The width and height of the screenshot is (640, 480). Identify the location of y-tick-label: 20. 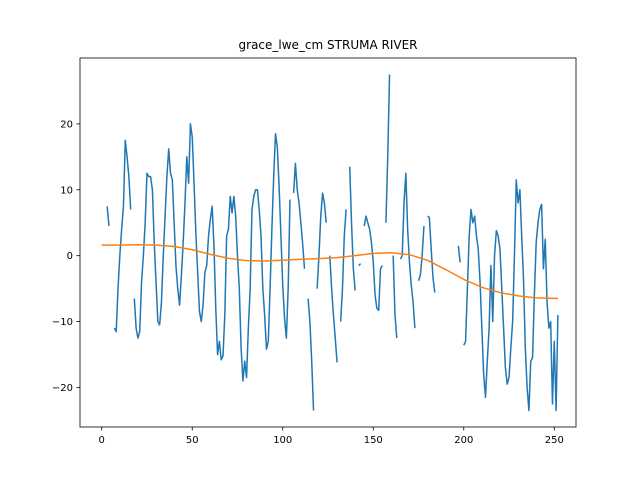
(66, 124).